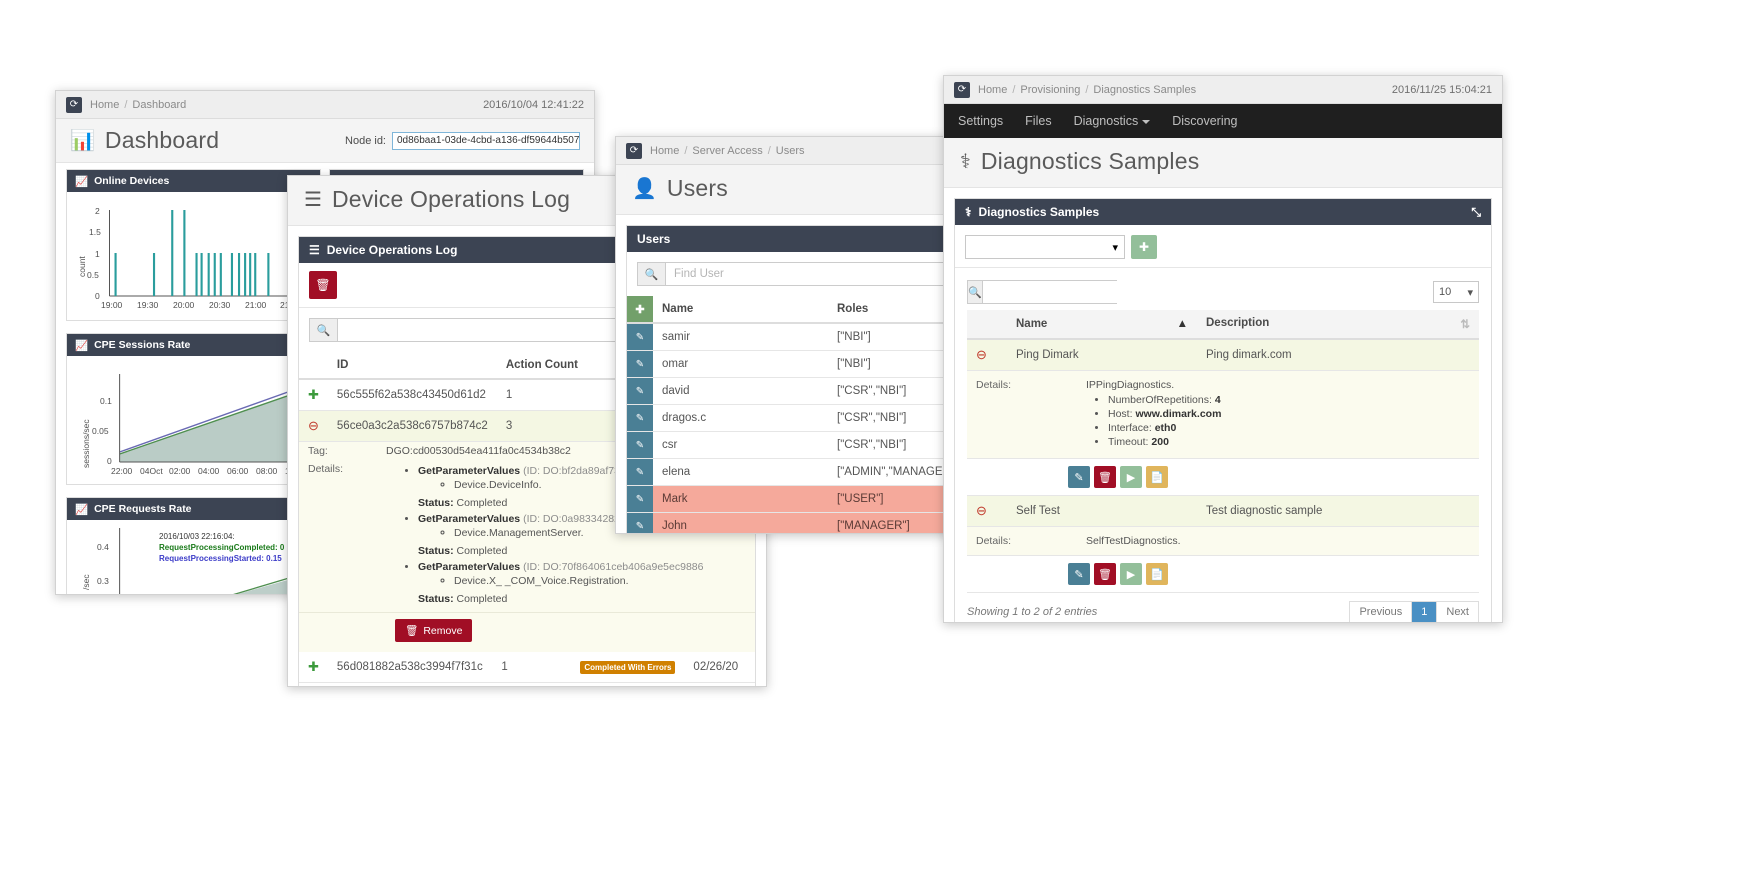 The width and height of the screenshot is (1753, 890). What do you see at coordinates (1338, 355) in the screenshot?
I see `cell-description: Ping dimark.com` at bounding box center [1338, 355].